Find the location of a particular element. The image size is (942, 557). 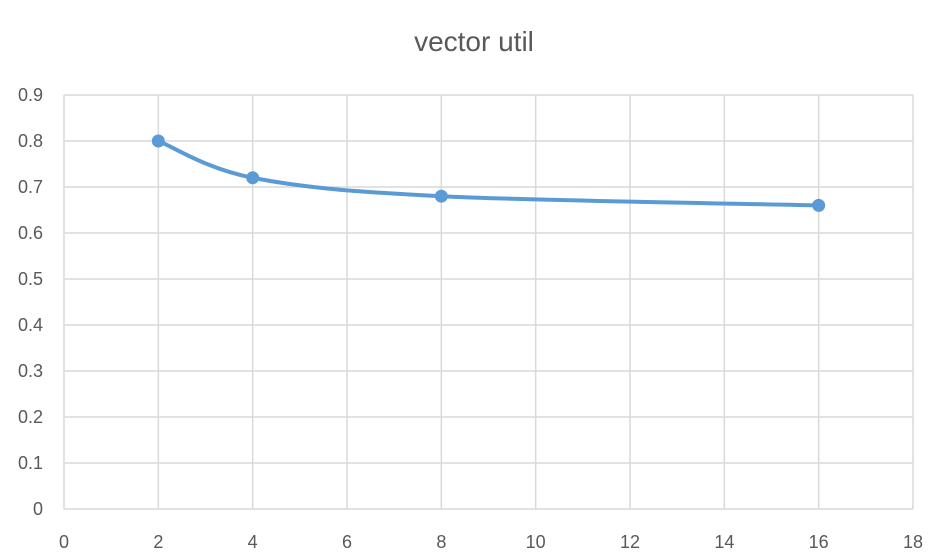

y-tick-label: 0.3 is located at coordinates (30, 371).